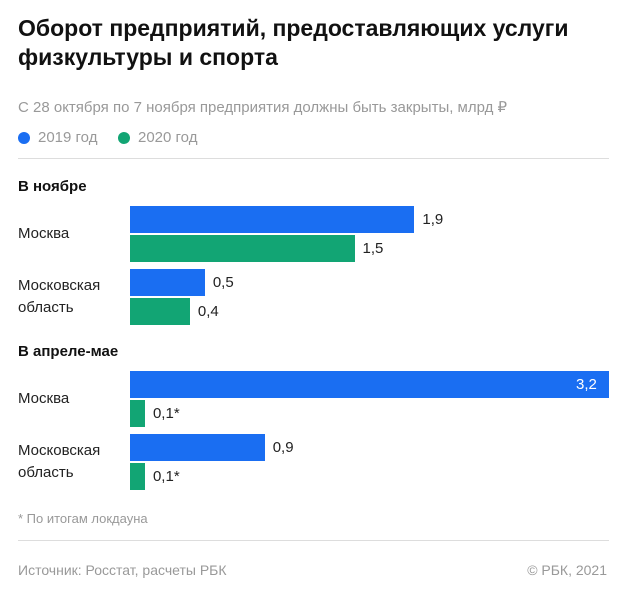  I want to click on value-label: 1,9, so click(433, 219).